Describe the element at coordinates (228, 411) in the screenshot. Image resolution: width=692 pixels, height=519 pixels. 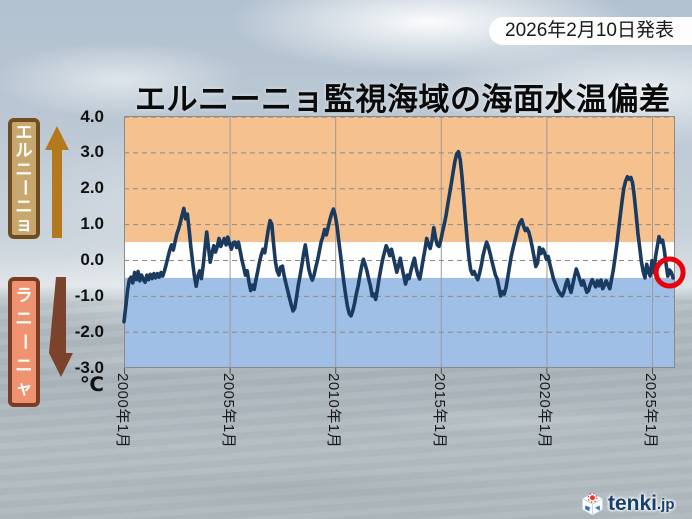
I see `x-tick-label: 2005年1月` at that location.